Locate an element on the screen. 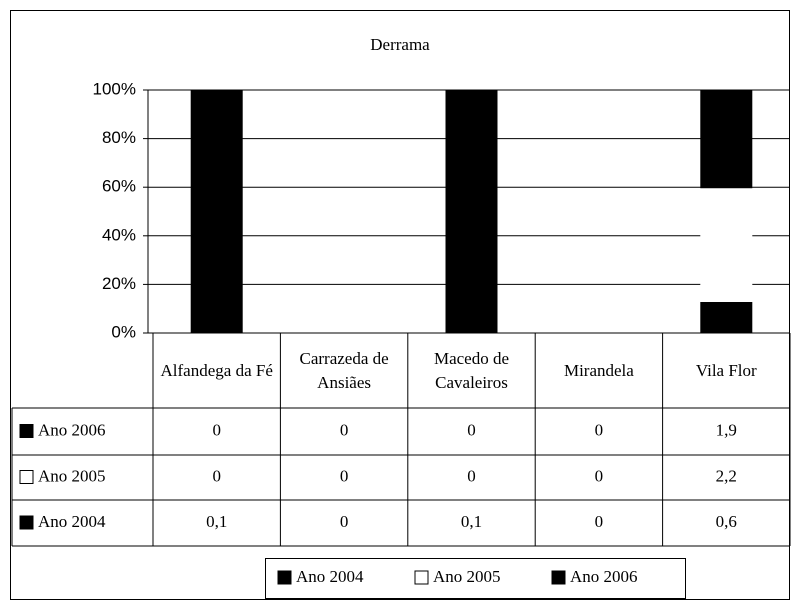 Image resolution: width=791 pixels, height=601 pixels. table-row-label: Ano 2004 is located at coordinates (72, 521).